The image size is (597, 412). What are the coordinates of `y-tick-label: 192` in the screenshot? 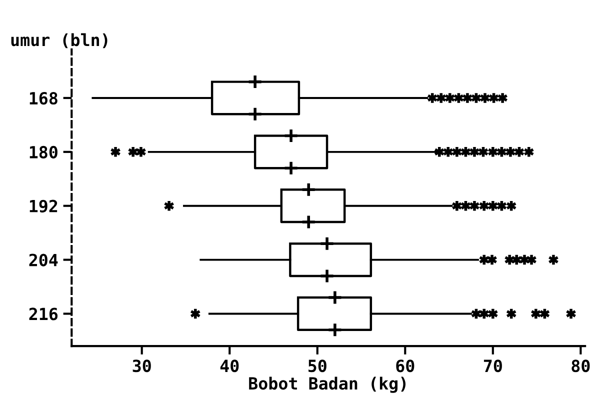 It's located at (44, 206).